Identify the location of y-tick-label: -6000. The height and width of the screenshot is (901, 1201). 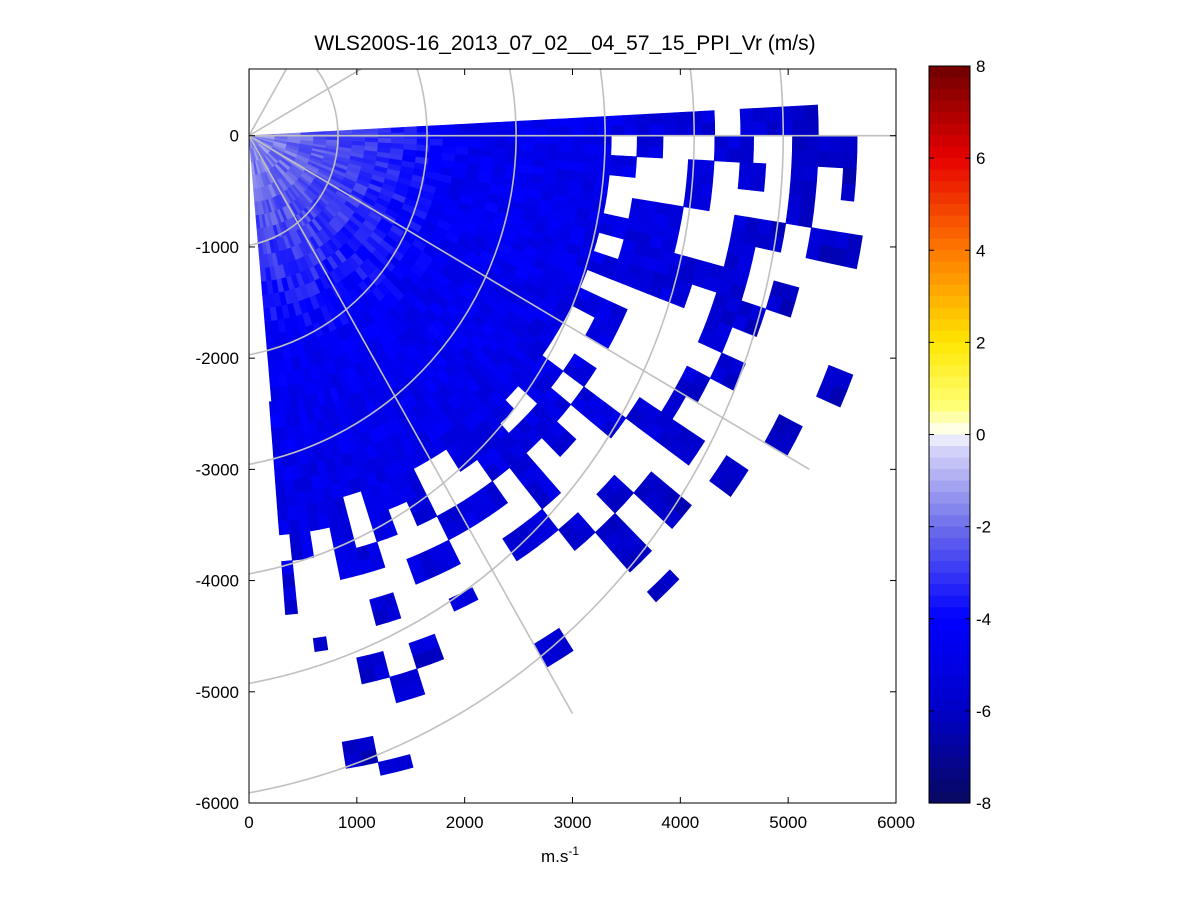
(217, 803).